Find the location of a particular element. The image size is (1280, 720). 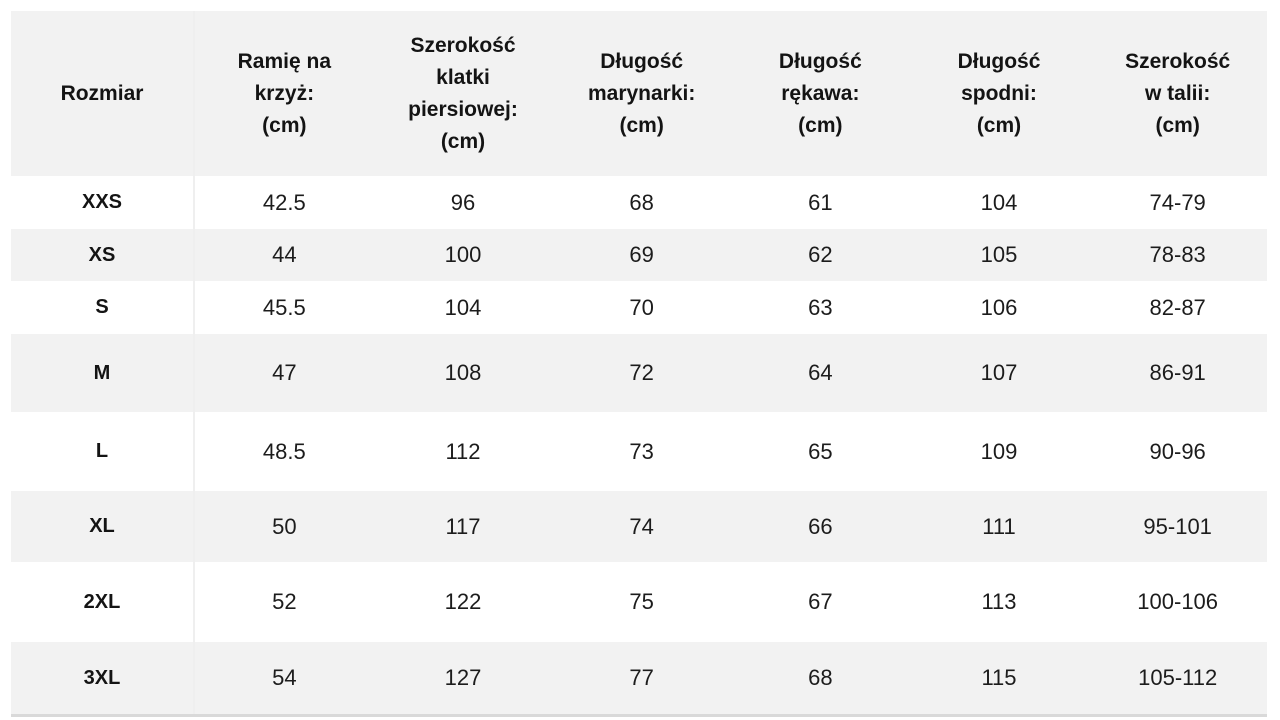

table-cell: 112 is located at coordinates (463, 451).